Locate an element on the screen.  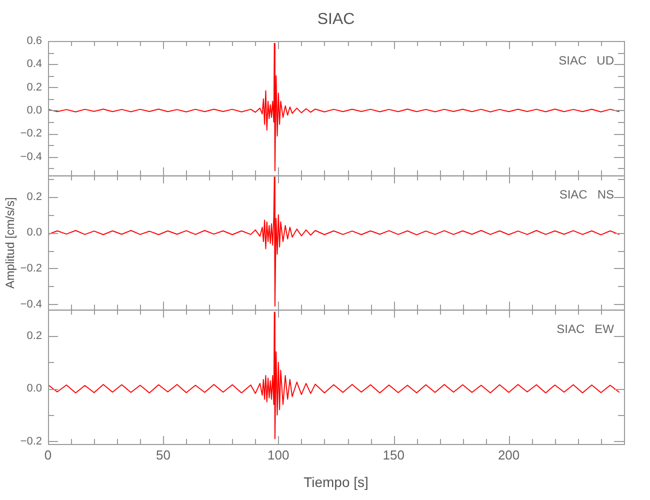
x-tick-label: 150 is located at coordinates (393, 454).